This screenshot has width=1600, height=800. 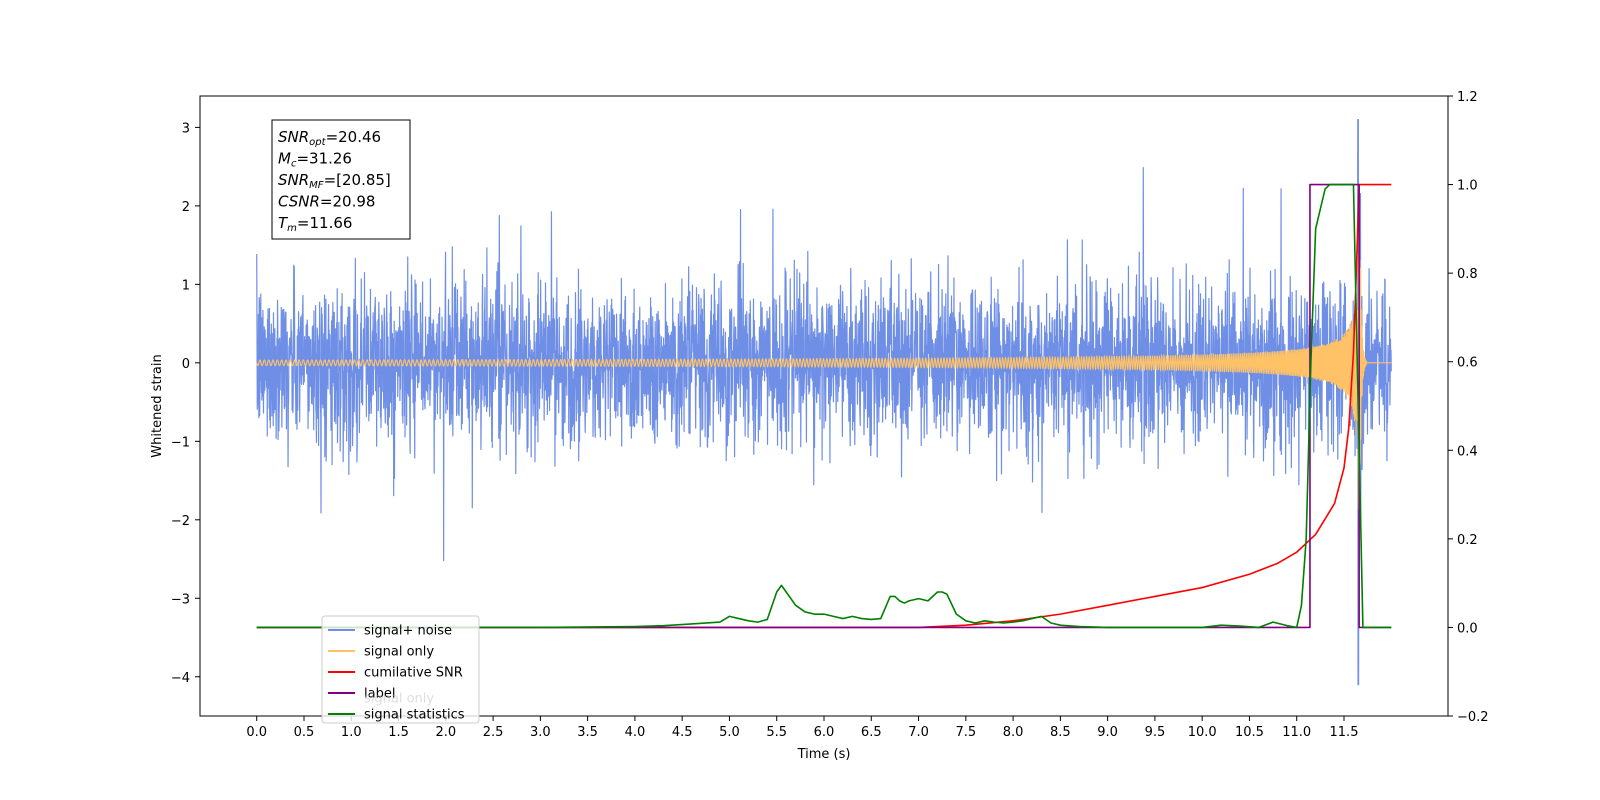 I want to click on x-tick-label: 0.5, so click(x=304, y=732).